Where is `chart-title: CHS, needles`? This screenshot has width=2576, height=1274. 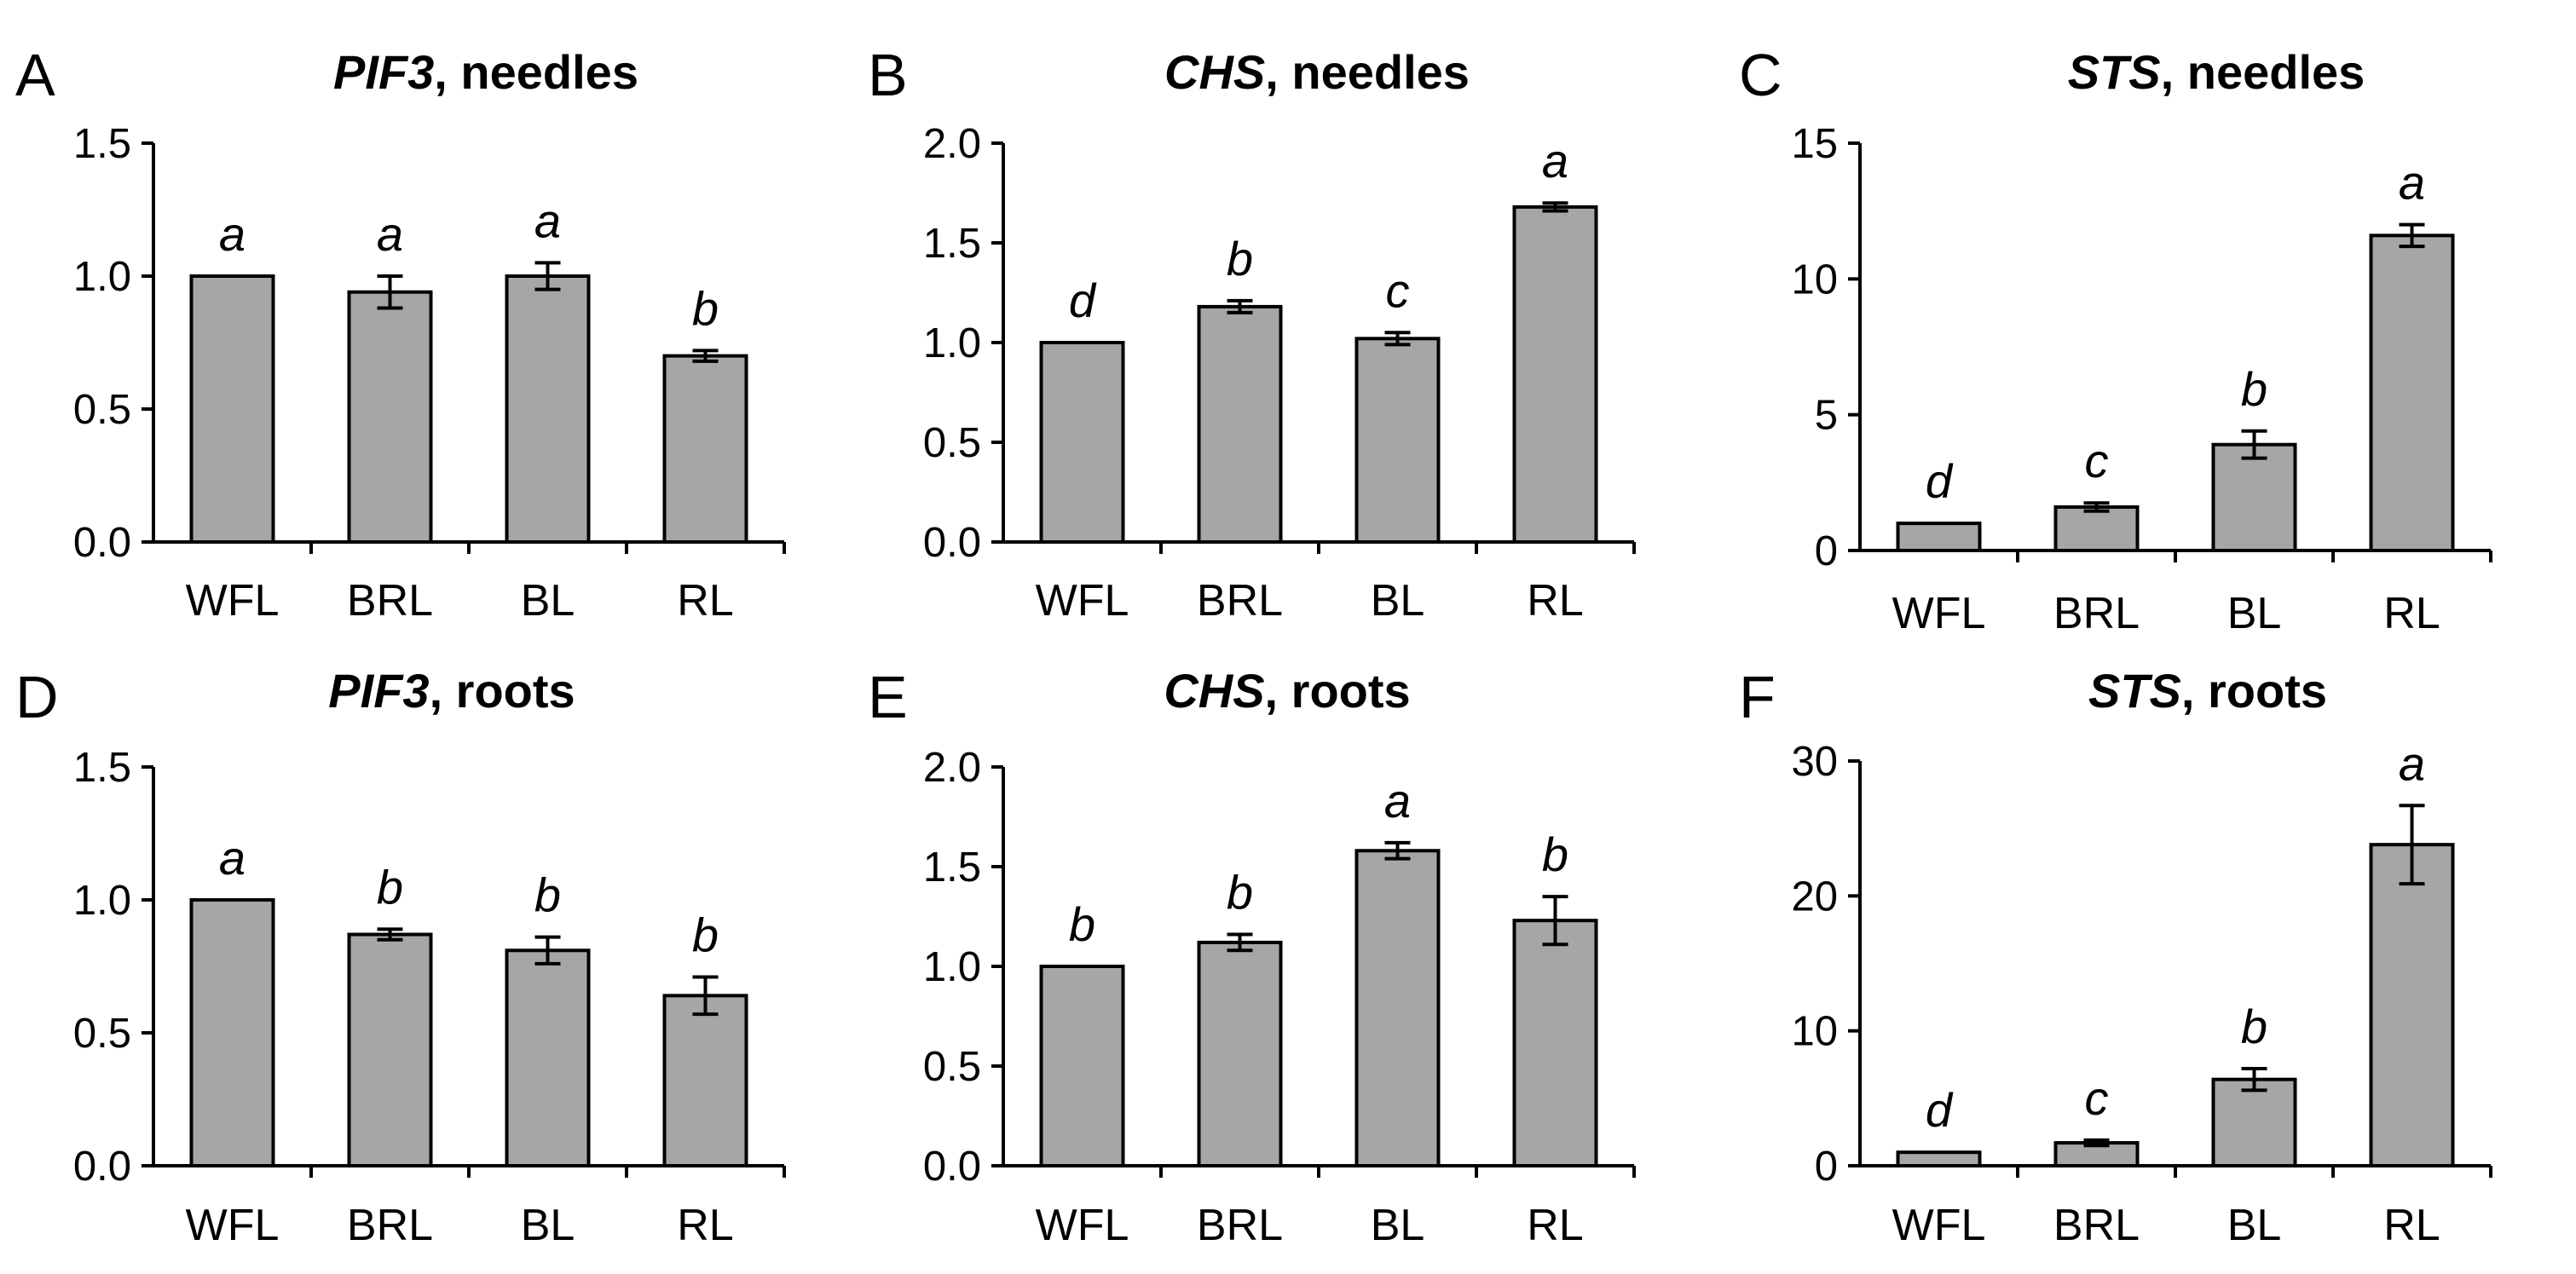 chart-title: CHS, needles is located at coordinates (1317, 72).